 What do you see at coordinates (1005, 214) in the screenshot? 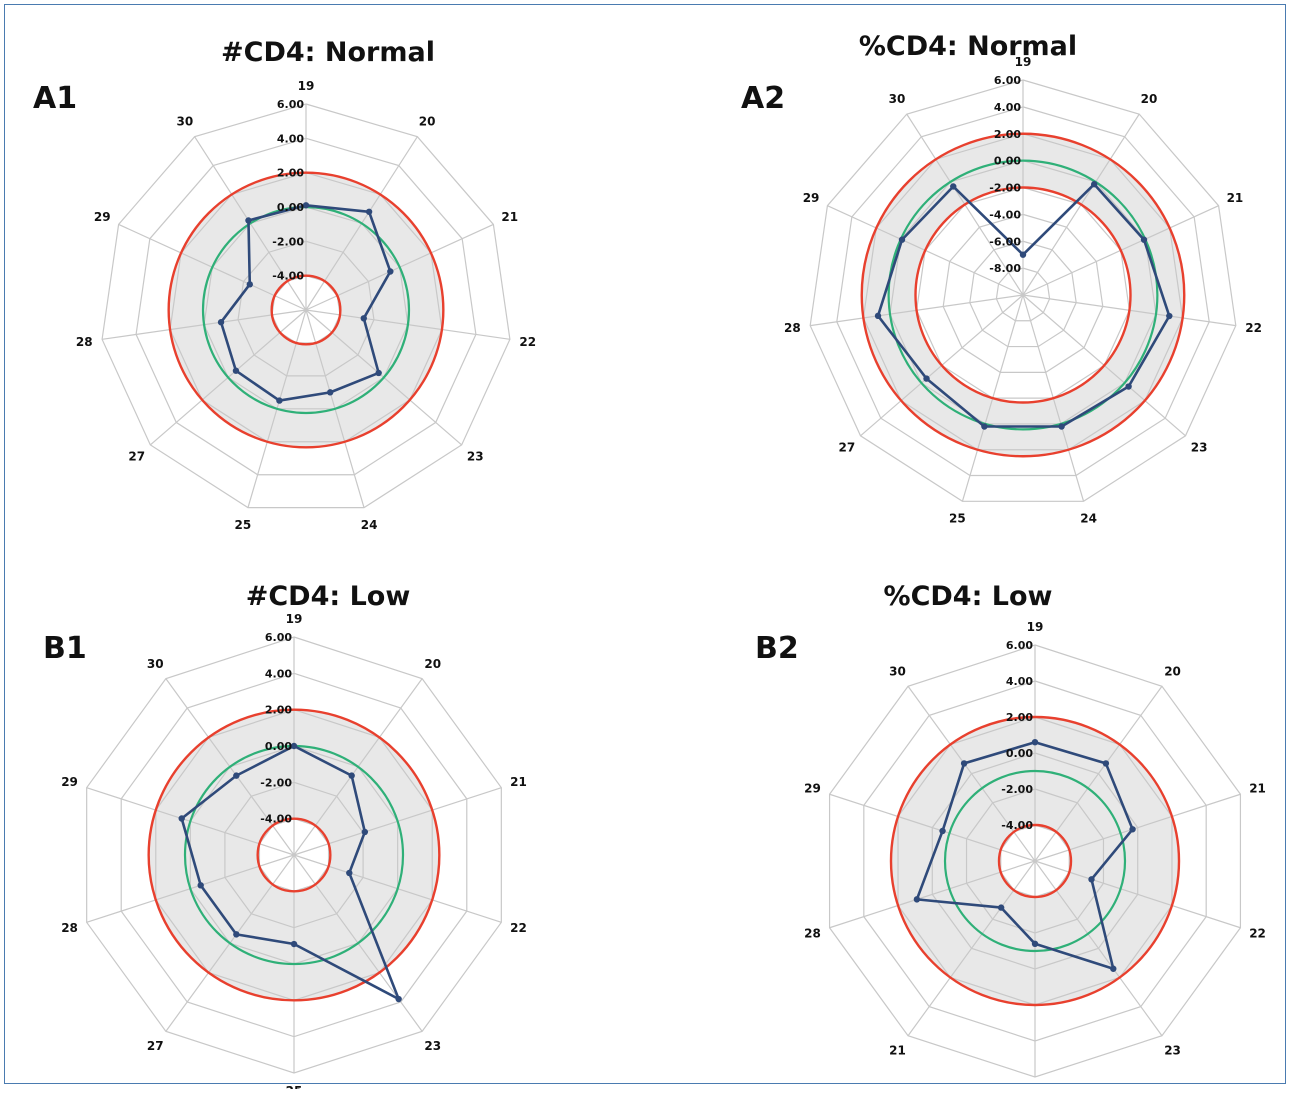
I see `ring-label-2: -4.00` at bounding box center [1005, 214].